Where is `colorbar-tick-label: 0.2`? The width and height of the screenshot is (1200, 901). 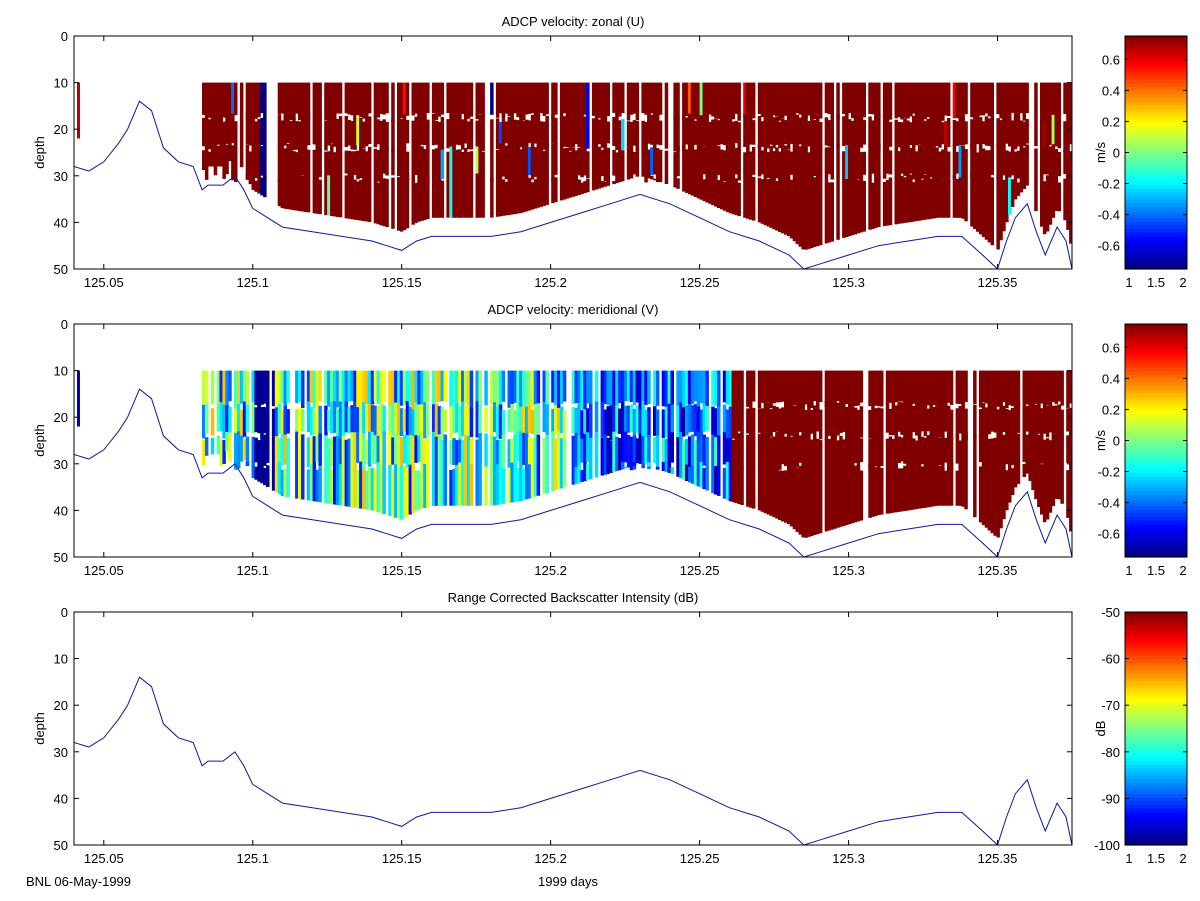
colorbar-tick-label: 0.2 is located at coordinates (1111, 121).